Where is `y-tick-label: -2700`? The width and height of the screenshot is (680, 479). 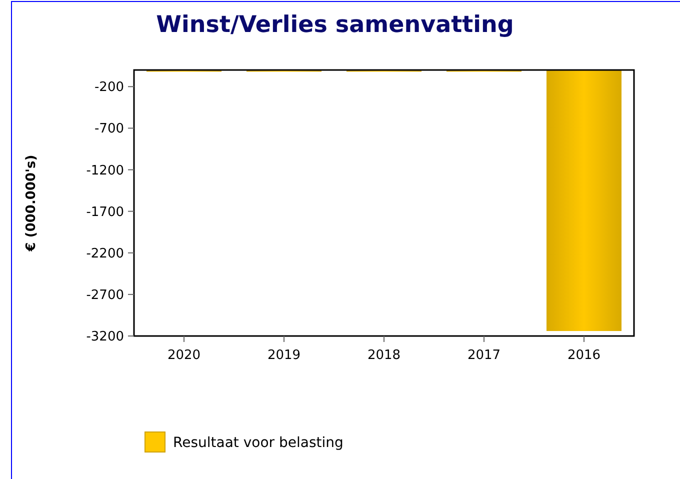 y-tick-label: -2700 is located at coordinates (105, 295).